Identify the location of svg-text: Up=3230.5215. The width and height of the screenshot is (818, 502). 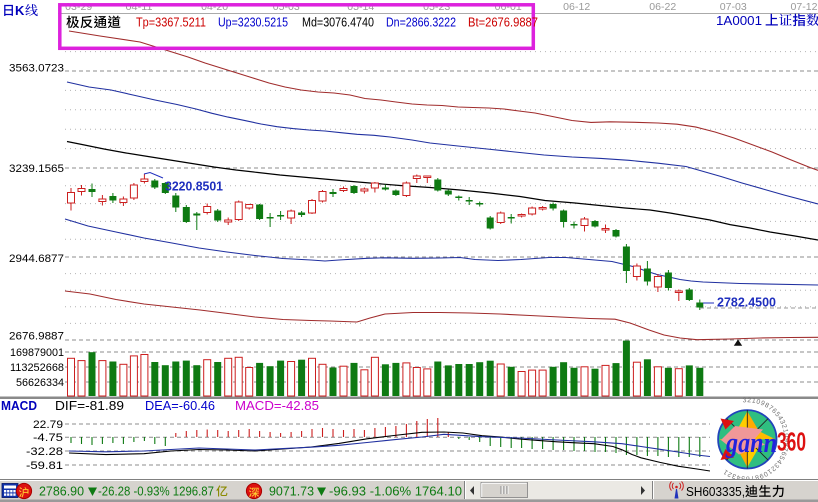
(253, 23).